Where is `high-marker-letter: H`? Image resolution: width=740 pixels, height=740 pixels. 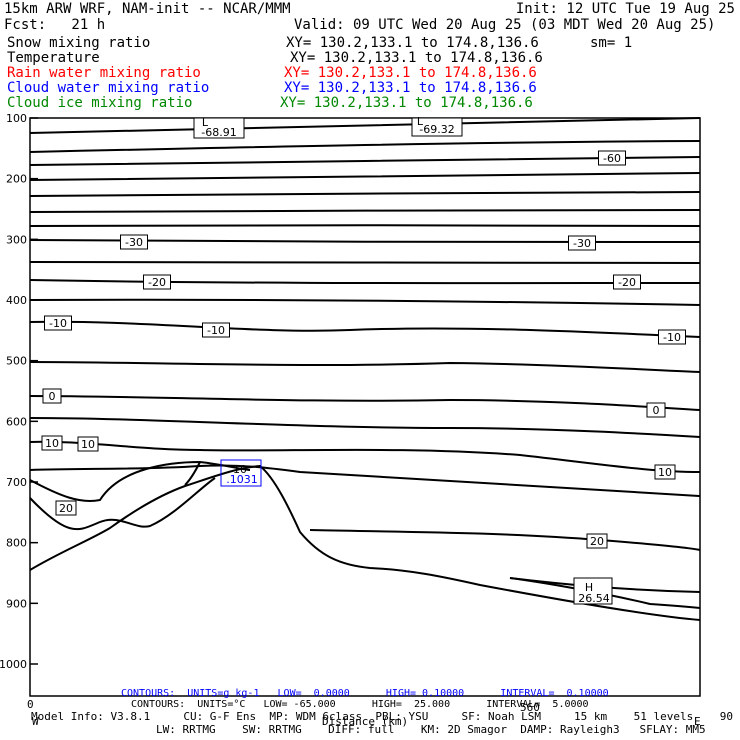 high-marker-letter: H is located at coordinates (589, 587).